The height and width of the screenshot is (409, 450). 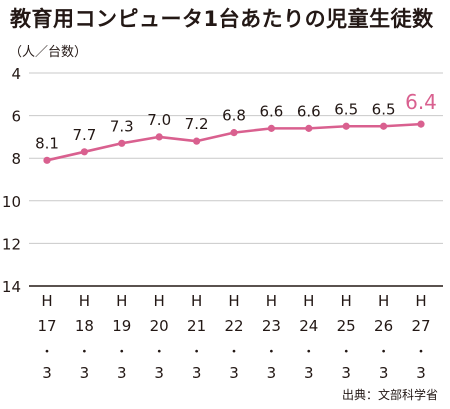 I want to click on x-tick-label: H 24 ・ 3, so click(x=308, y=337).